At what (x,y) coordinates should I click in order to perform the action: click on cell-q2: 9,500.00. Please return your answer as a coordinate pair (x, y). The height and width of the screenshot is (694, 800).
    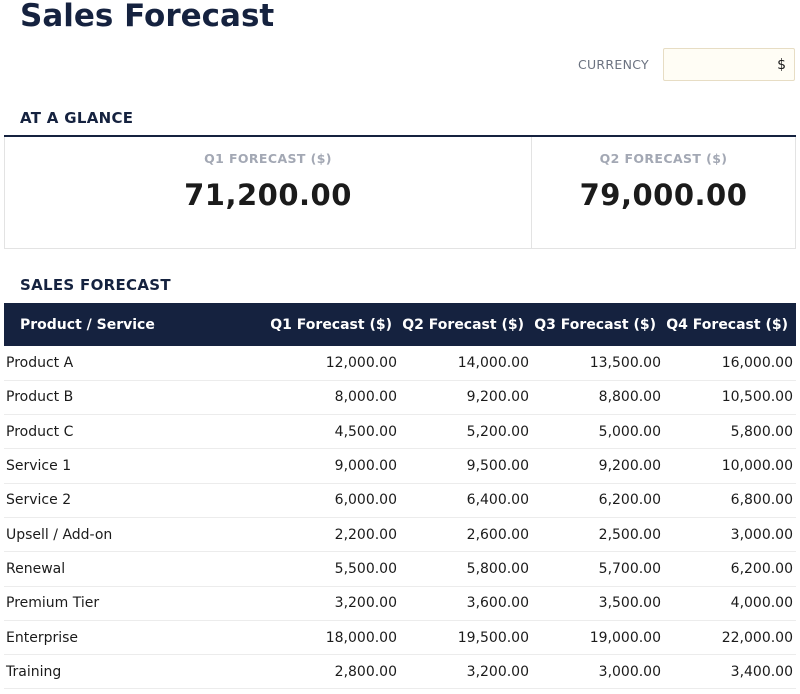
    Looking at the image, I should click on (497, 466).